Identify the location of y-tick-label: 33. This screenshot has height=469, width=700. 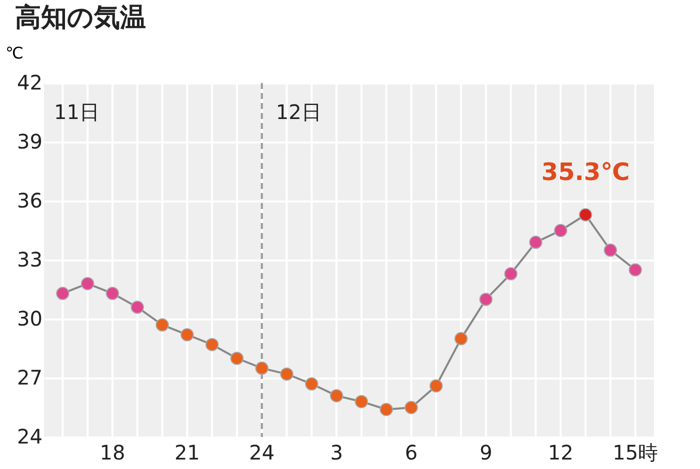
(29, 260).